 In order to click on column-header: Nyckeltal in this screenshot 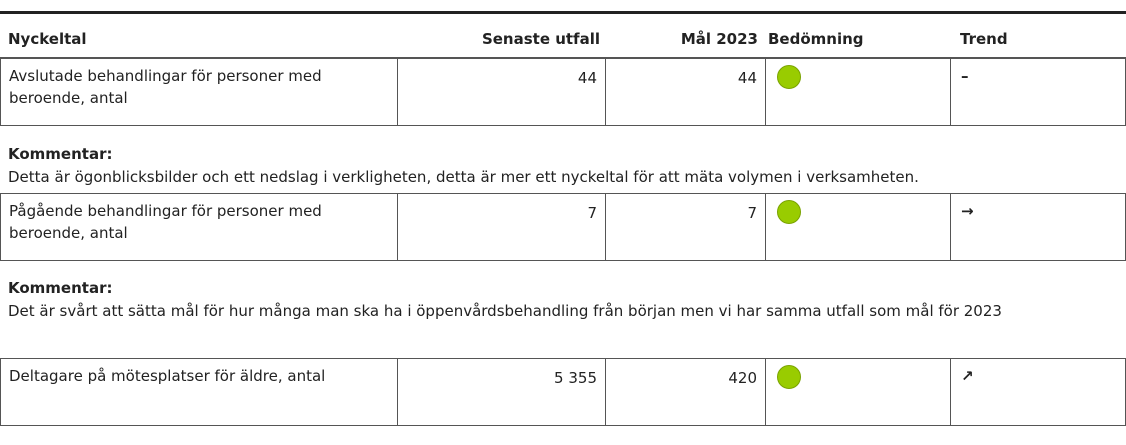, I will do `click(47, 39)`.